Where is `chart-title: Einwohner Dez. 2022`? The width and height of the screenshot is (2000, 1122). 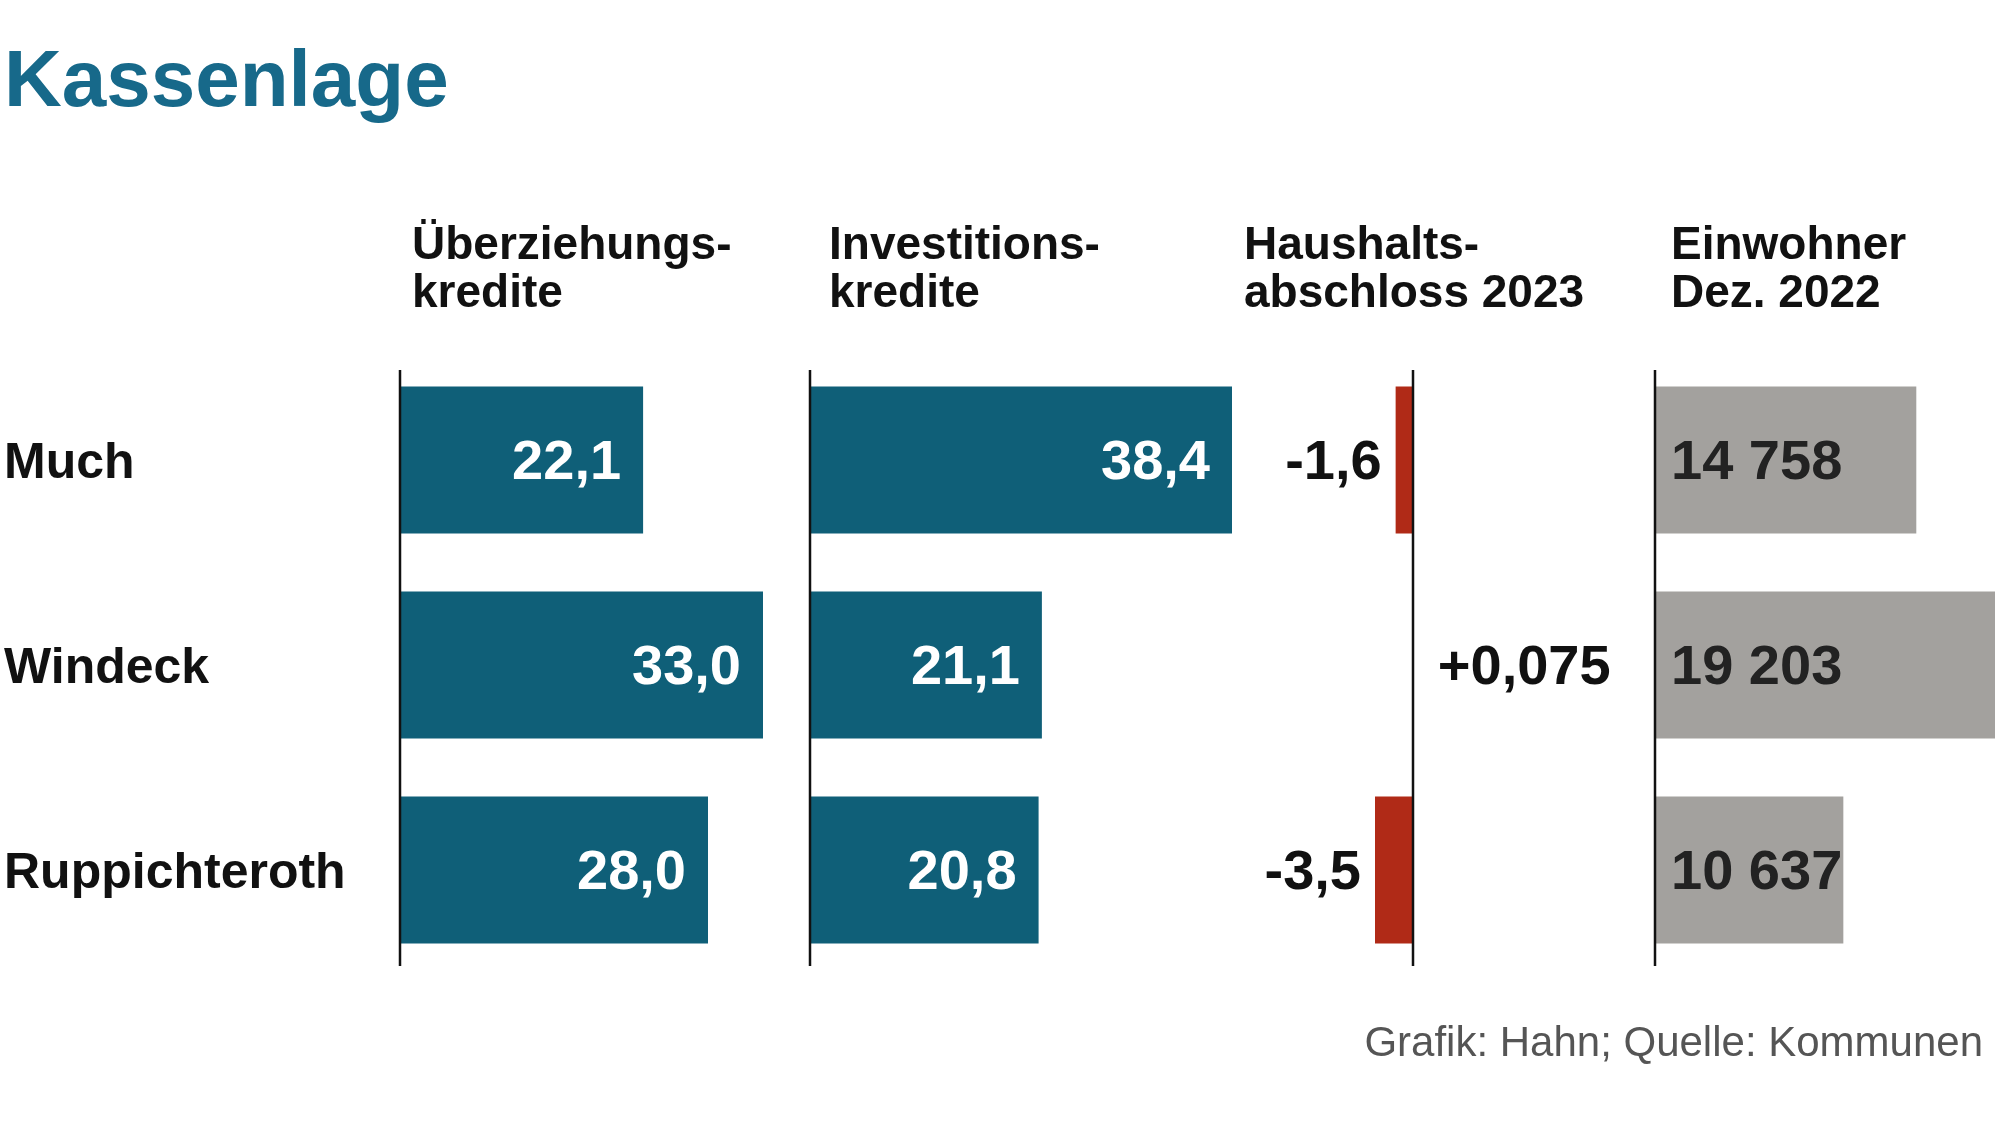
chart-title: Einwohner Dez. 2022 is located at coordinates (1789, 267).